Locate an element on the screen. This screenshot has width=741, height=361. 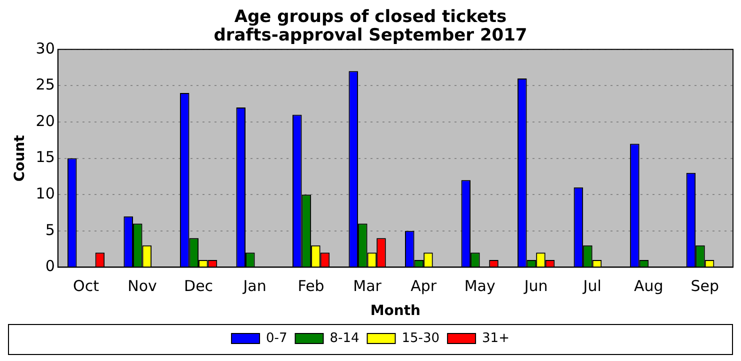
y-tick-label: 10 is located at coordinates (45, 193).